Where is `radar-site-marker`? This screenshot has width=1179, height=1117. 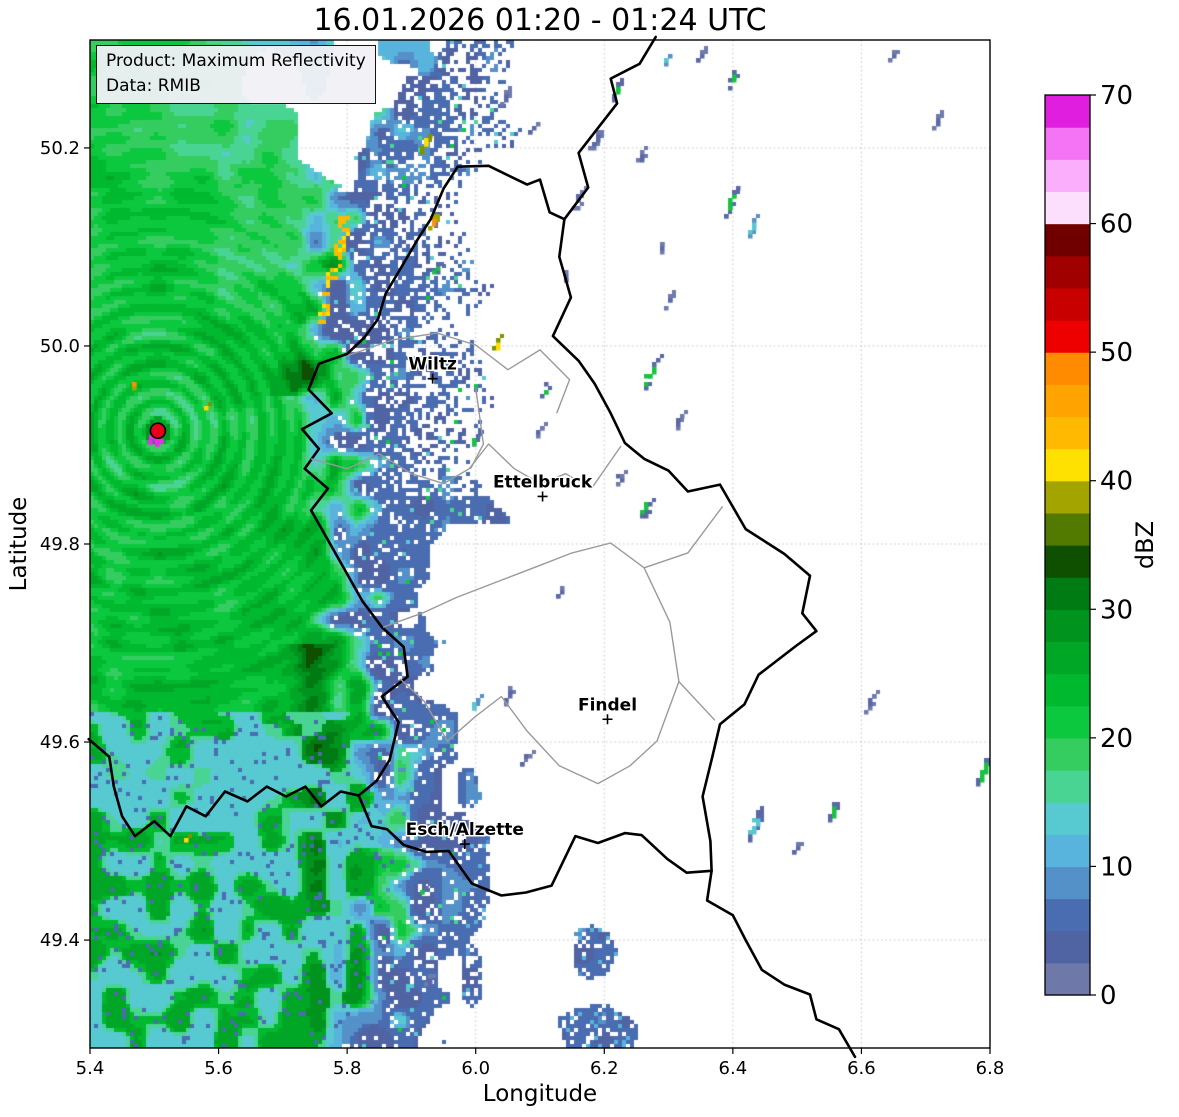 radar-site-marker is located at coordinates (158, 431).